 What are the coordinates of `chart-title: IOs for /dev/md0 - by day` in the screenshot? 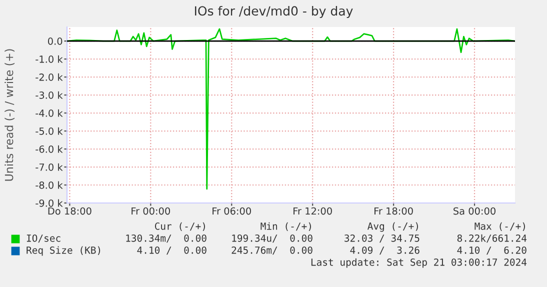 It's located at (274, 12).